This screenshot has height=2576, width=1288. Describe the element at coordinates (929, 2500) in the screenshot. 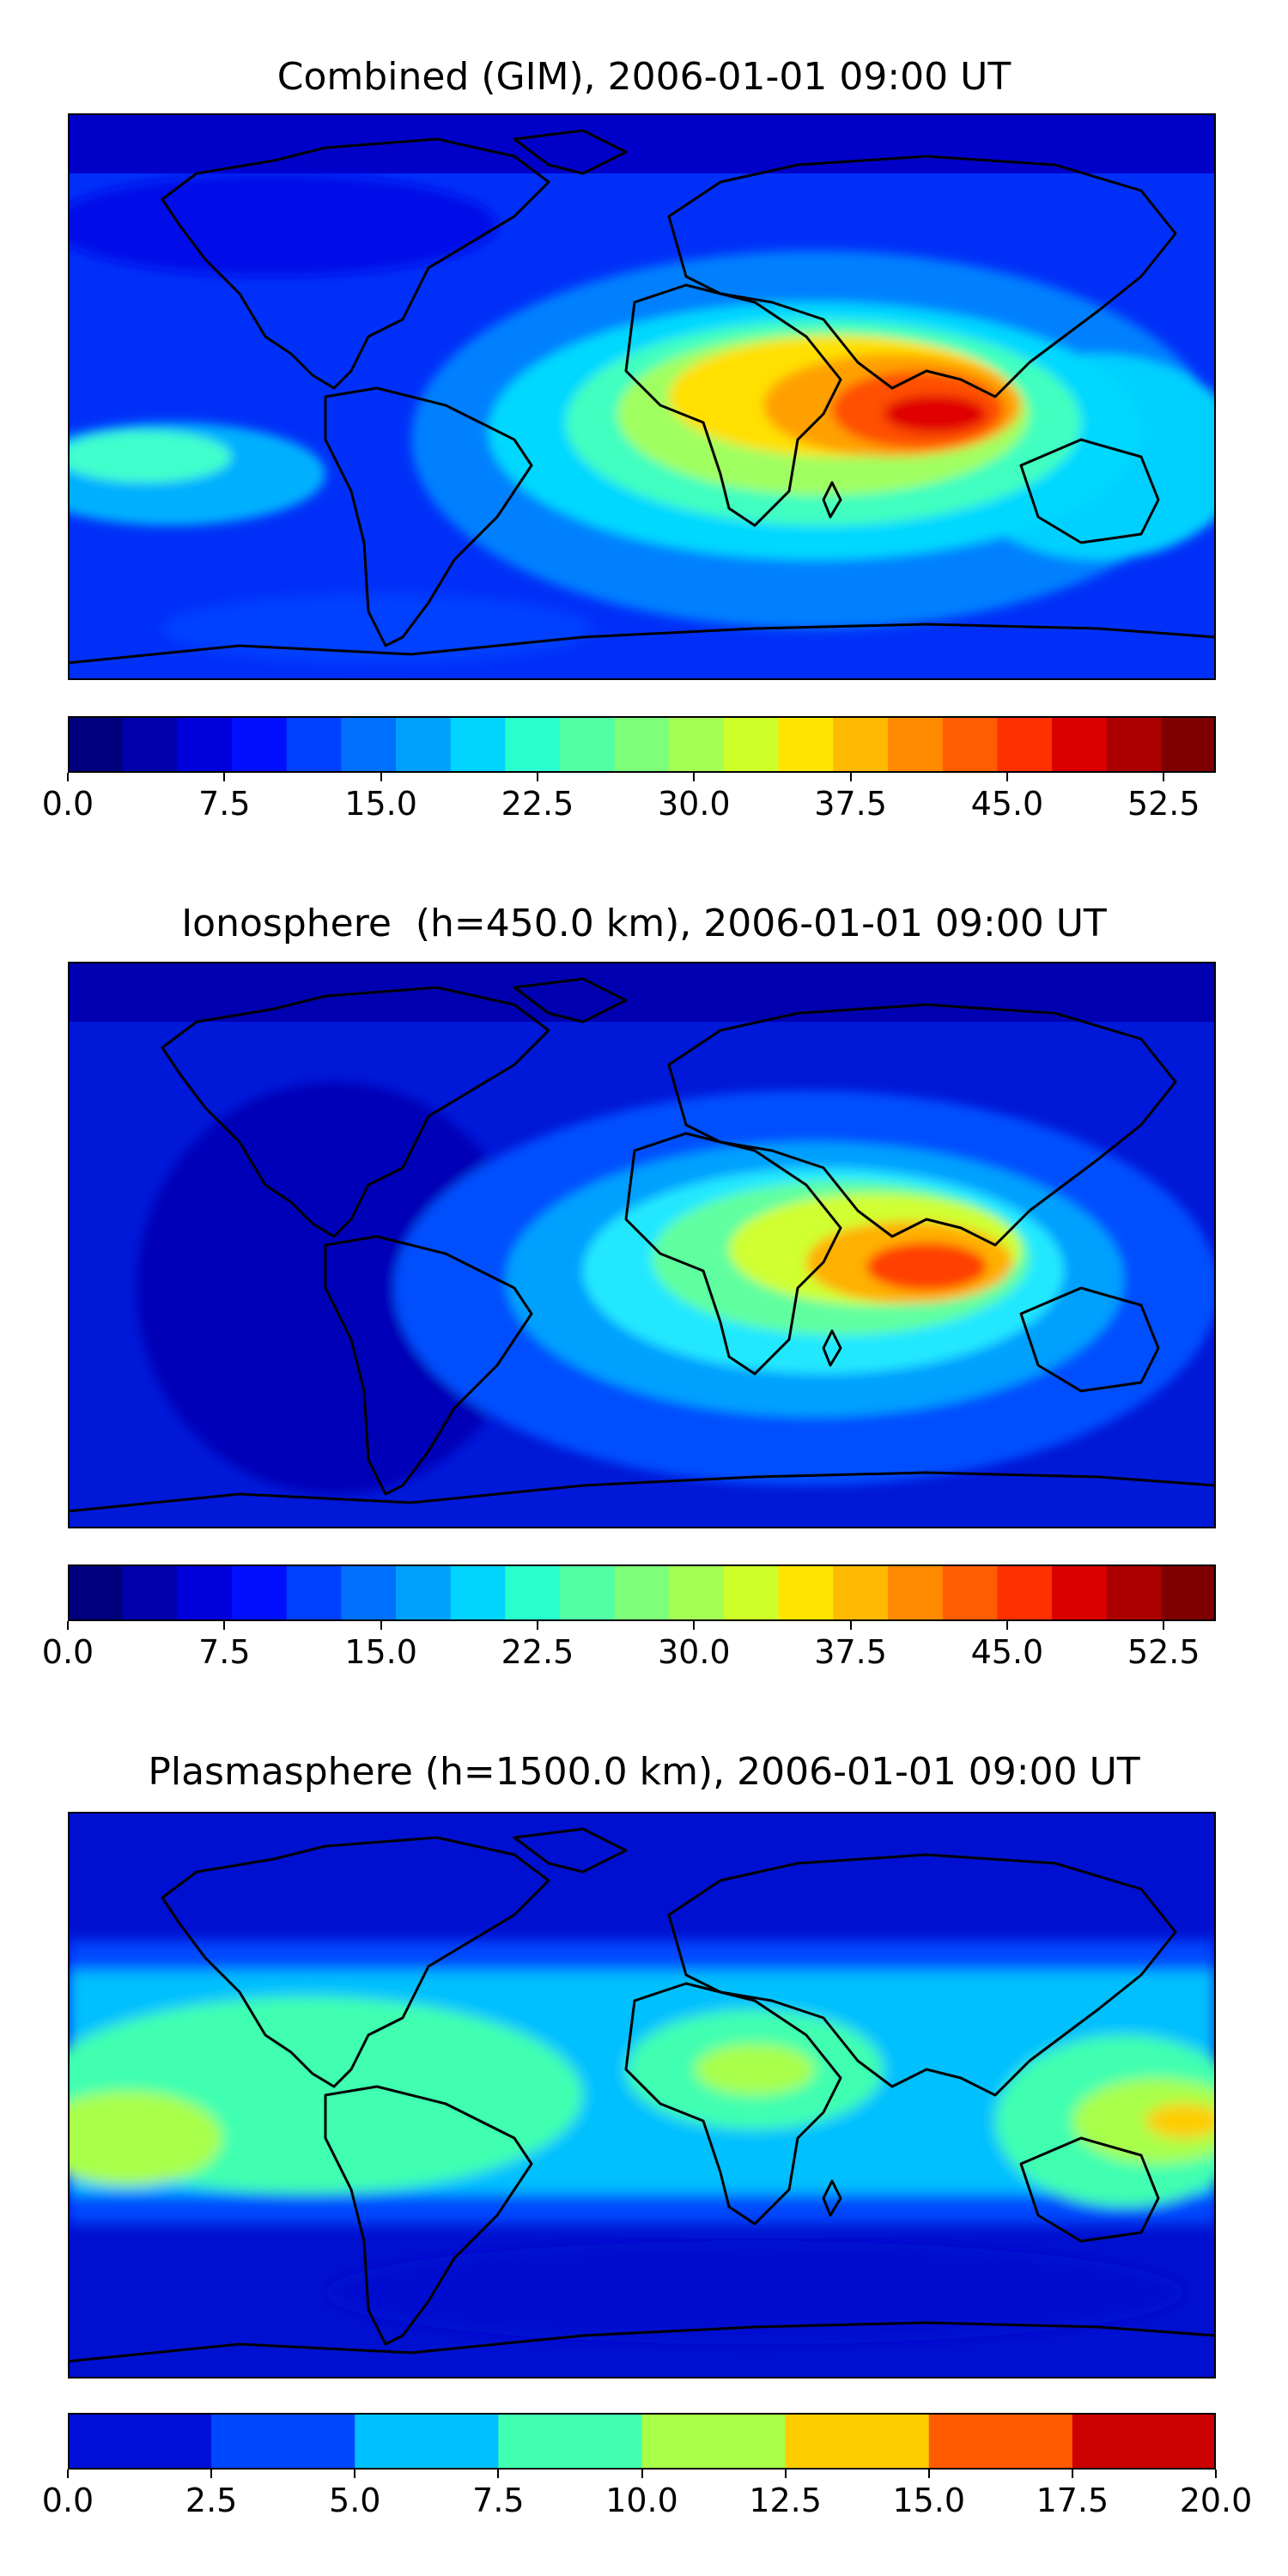

I see `colorbar-tick-label: 15.0` at that location.